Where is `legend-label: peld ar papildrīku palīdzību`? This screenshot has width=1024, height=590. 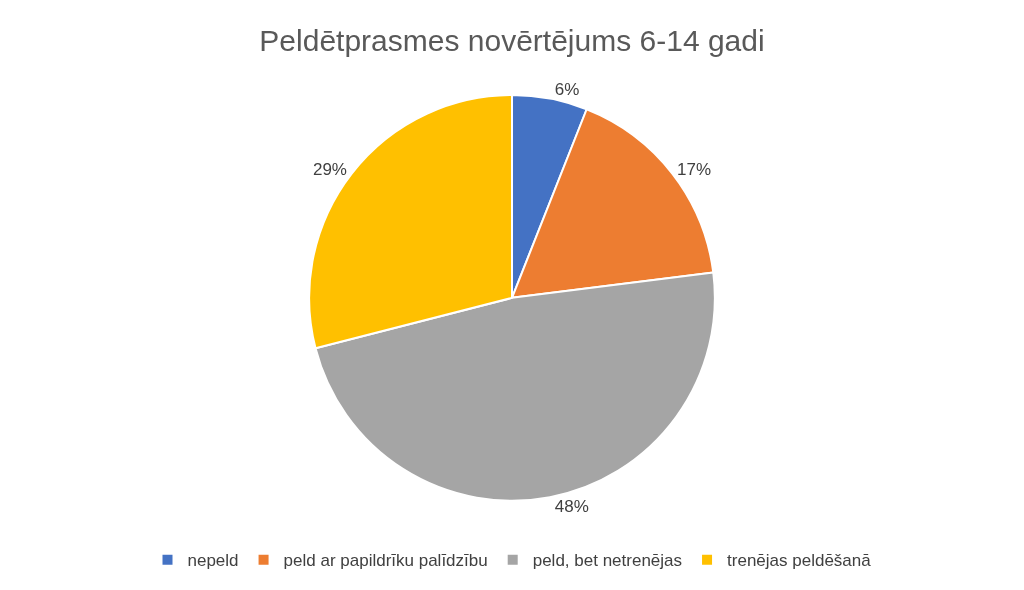 legend-label: peld ar papildrīku palīdzību is located at coordinates (385, 561).